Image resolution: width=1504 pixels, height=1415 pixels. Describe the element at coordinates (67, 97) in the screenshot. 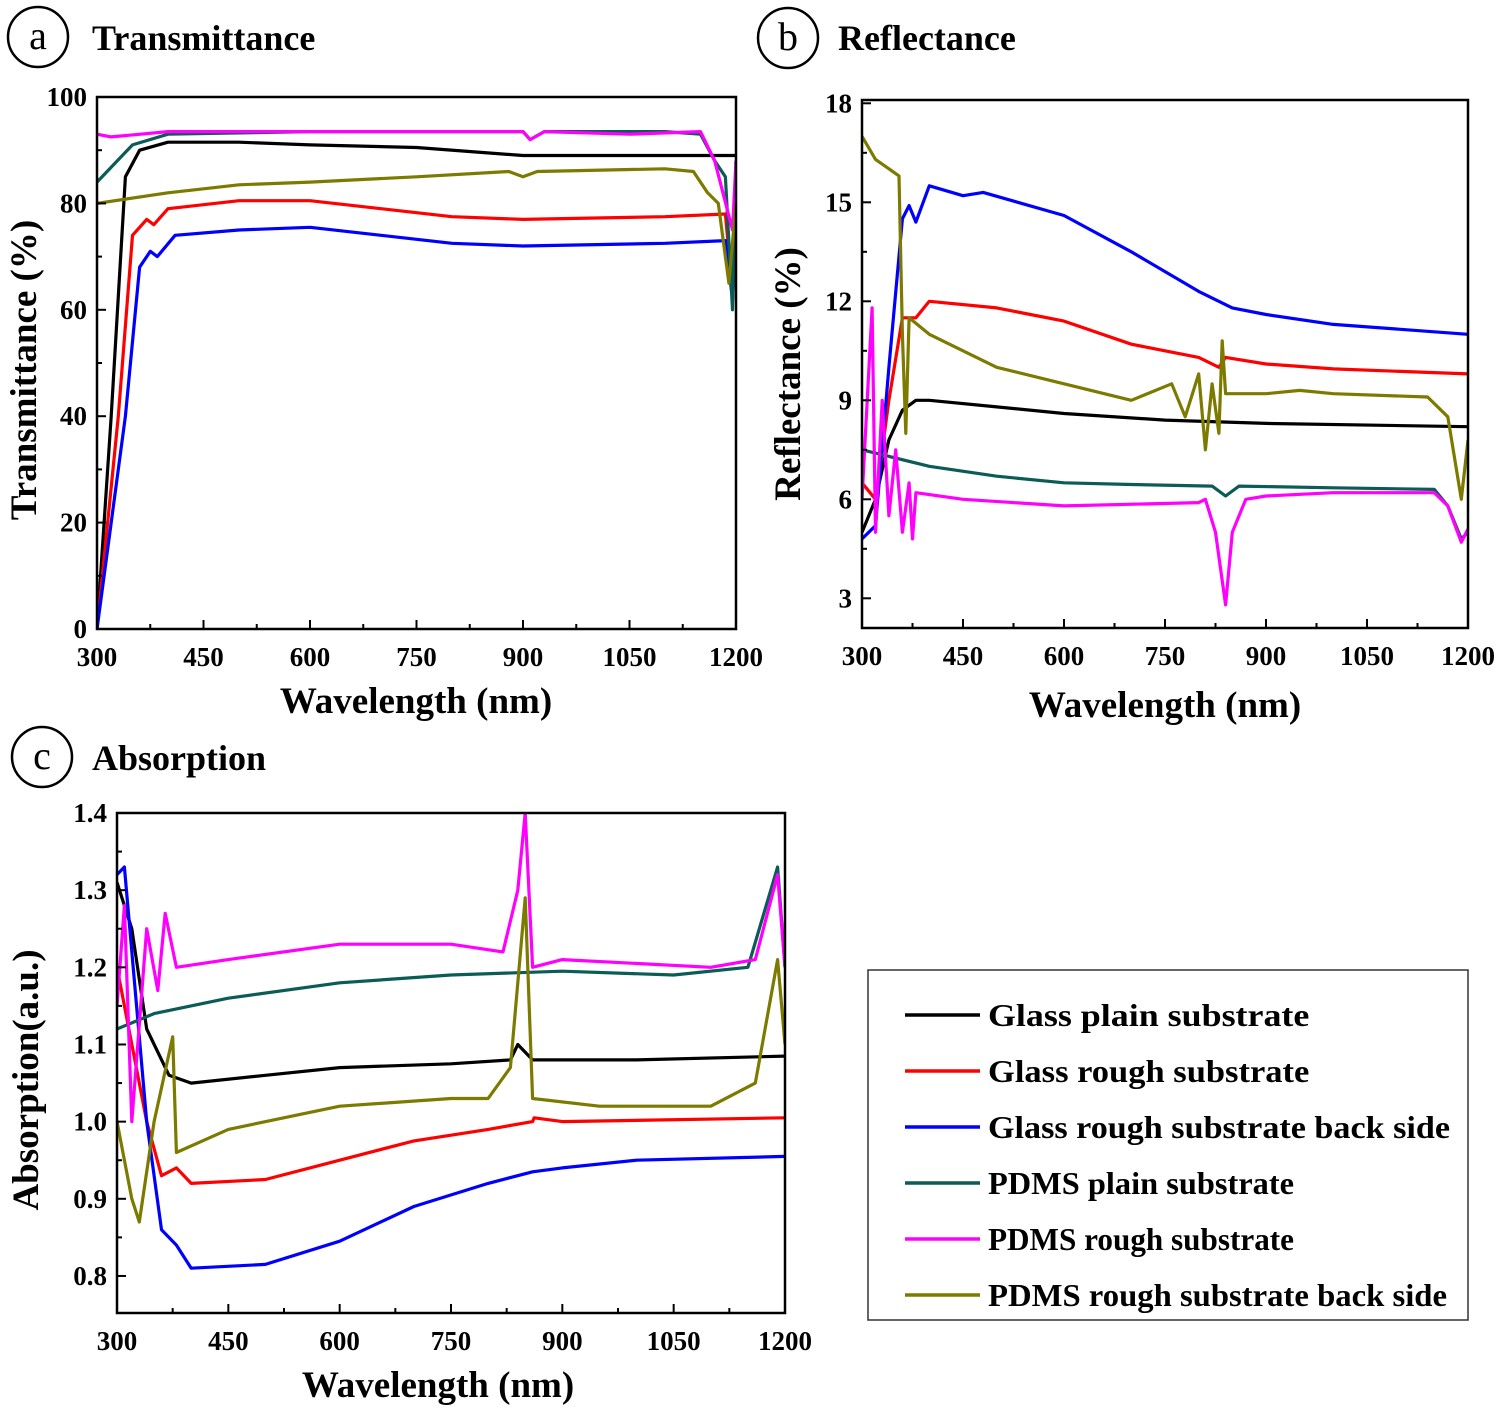

I see `y-tick-label: 100` at that location.